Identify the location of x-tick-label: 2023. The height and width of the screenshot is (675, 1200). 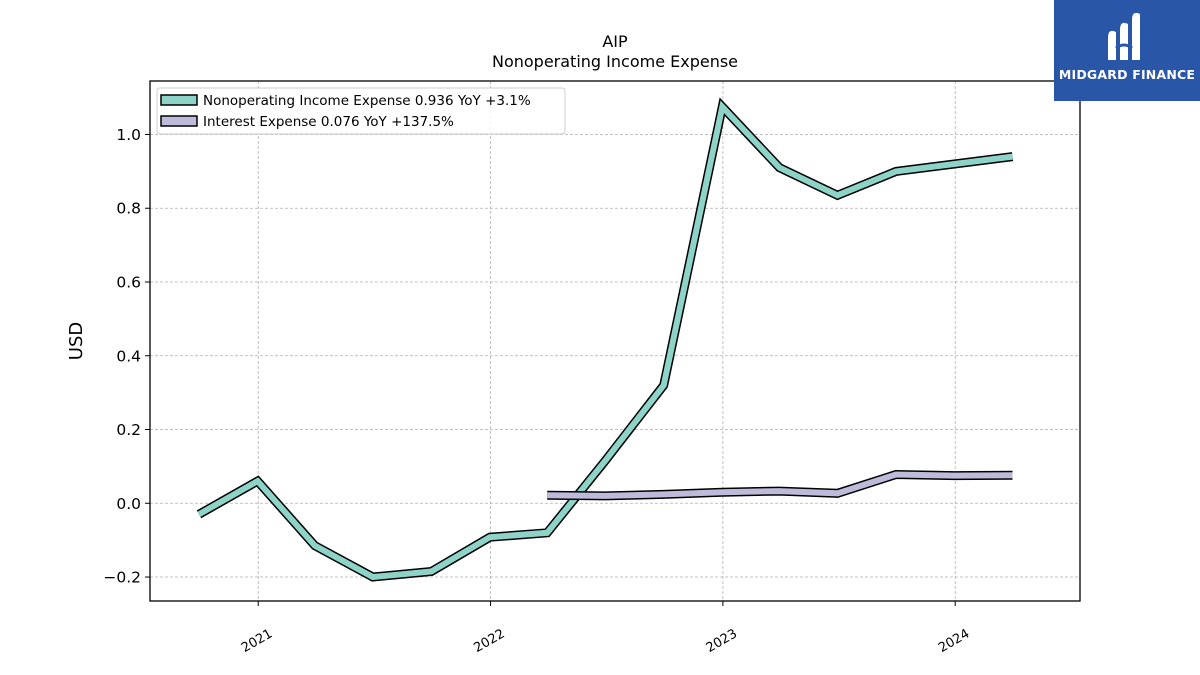
(722, 641).